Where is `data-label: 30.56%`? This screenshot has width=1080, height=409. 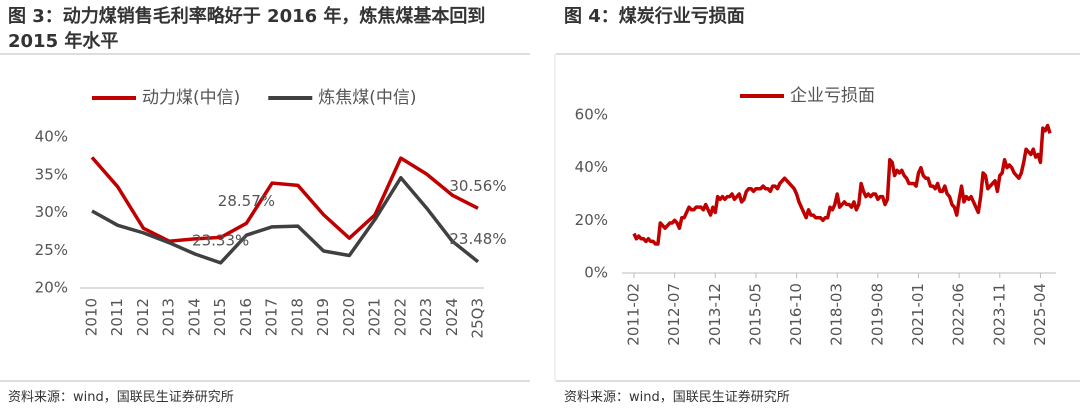
data-label: 30.56% is located at coordinates (477, 186).